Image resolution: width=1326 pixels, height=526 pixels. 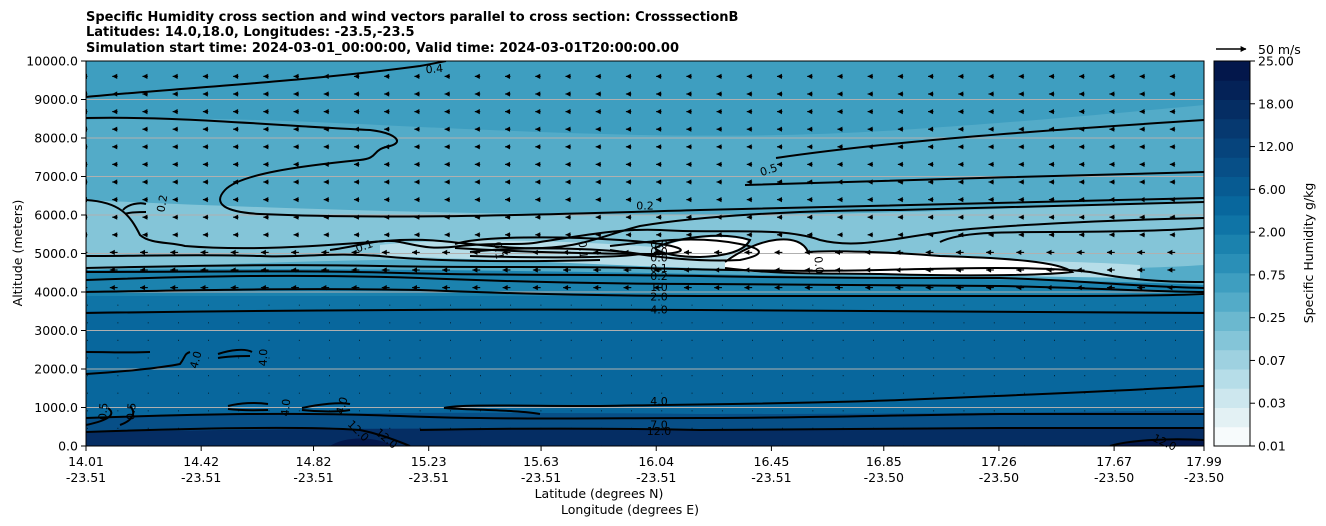 I want to click on x-tick-label-lat: 17.26, so click(x=999, y=461).